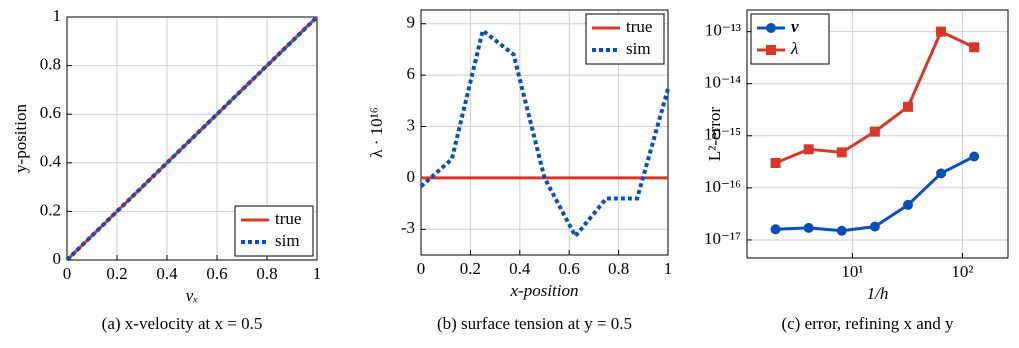  What do you see at coordinates (795, 26) in the screenshot?
I see `legend-label: v` at bounding box center [795, 26].